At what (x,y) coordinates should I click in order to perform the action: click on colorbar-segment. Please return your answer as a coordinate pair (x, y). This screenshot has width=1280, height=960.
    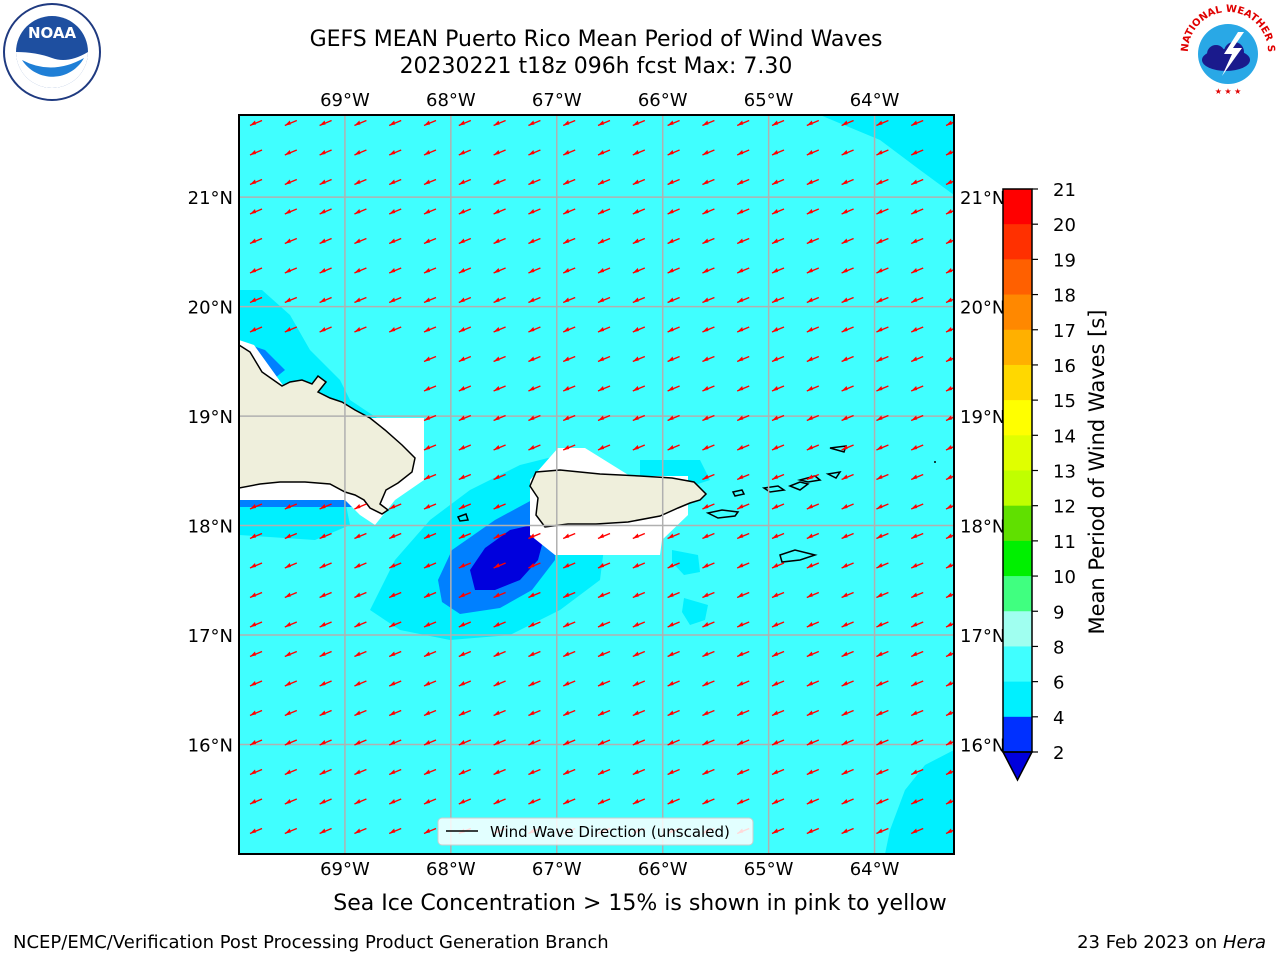
    Looking at the image, I should click on (1017, 277).